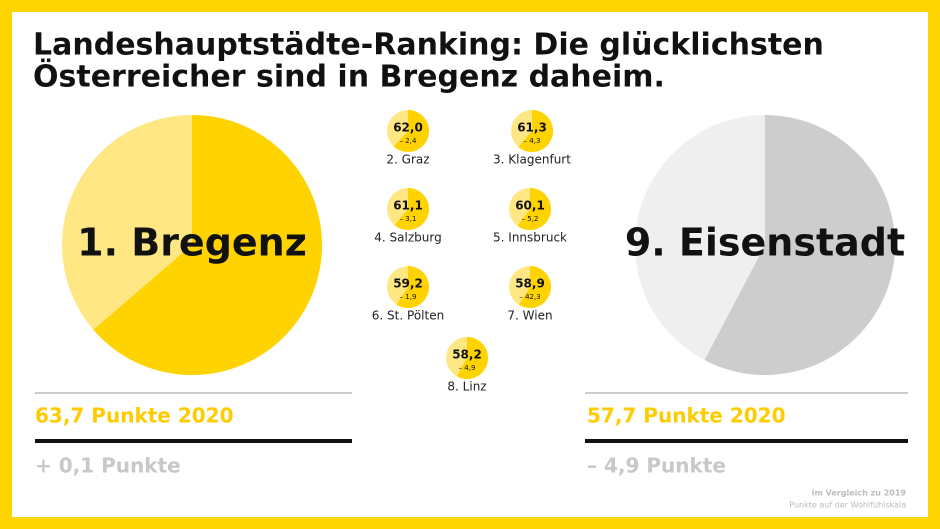  I want to click on value-label: 59,2, so click(408, 284).